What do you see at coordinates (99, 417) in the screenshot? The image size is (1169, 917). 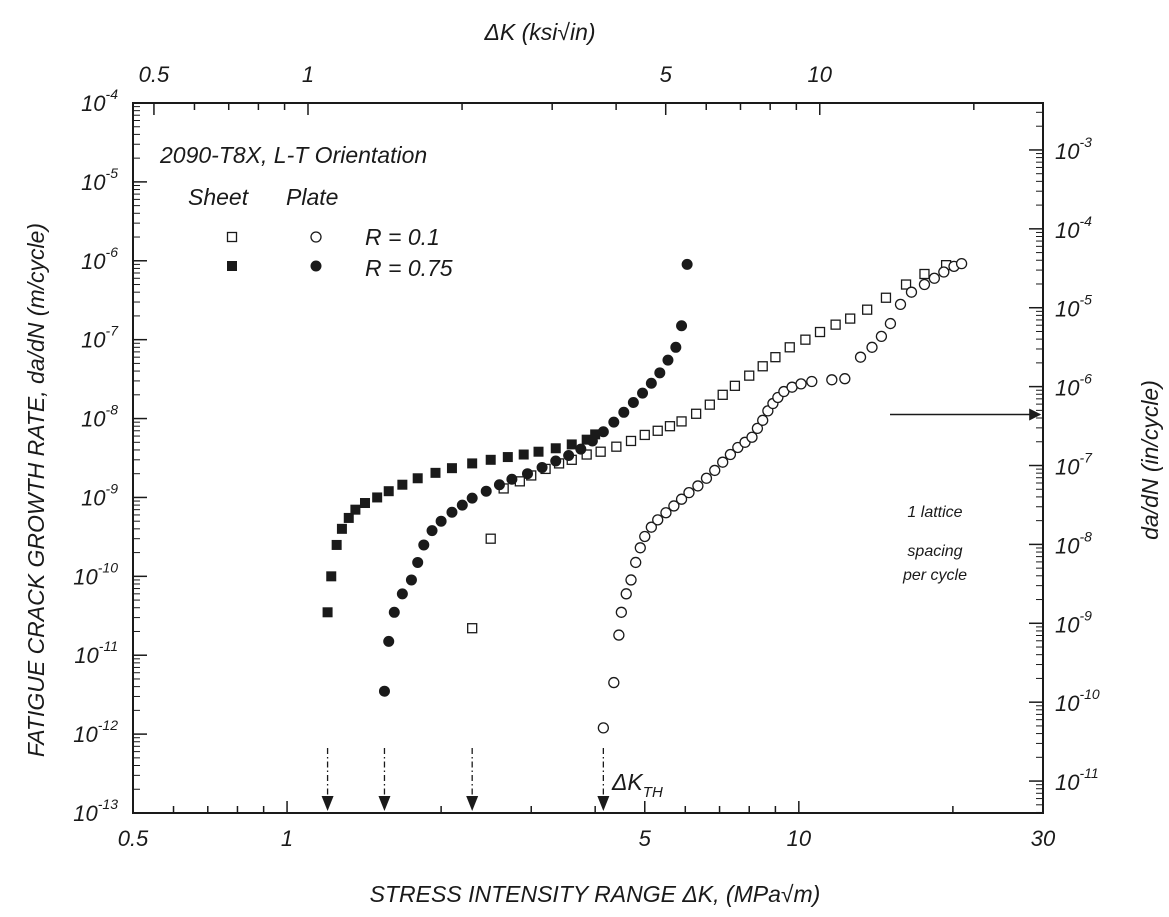 I see `left-tick-label: 10⁻⁸` at bounding box center [99, 417].